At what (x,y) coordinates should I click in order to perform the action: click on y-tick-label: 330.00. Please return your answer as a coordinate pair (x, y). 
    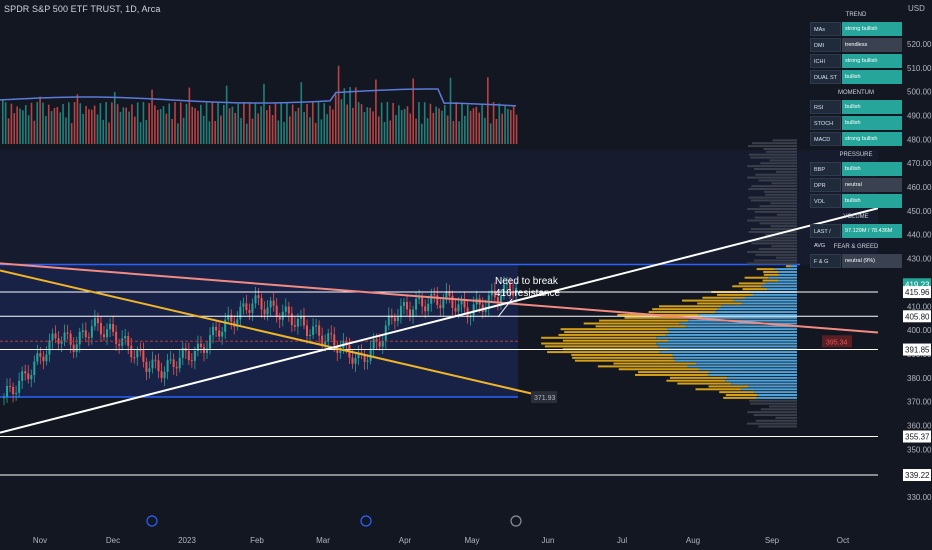
    Looking at the image, I should click on (919, 497).